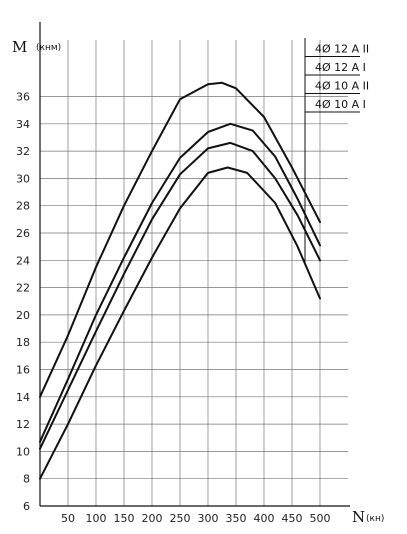  I want to click on y-tick-label: 18, so click(23, 342).